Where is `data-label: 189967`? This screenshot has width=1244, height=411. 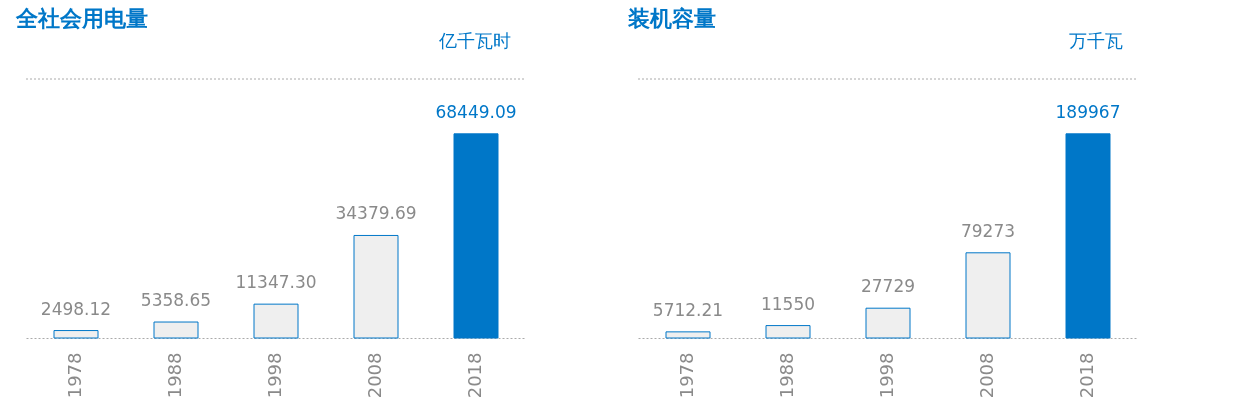
data-label: 189967 is located at coordinates (1088, 111).